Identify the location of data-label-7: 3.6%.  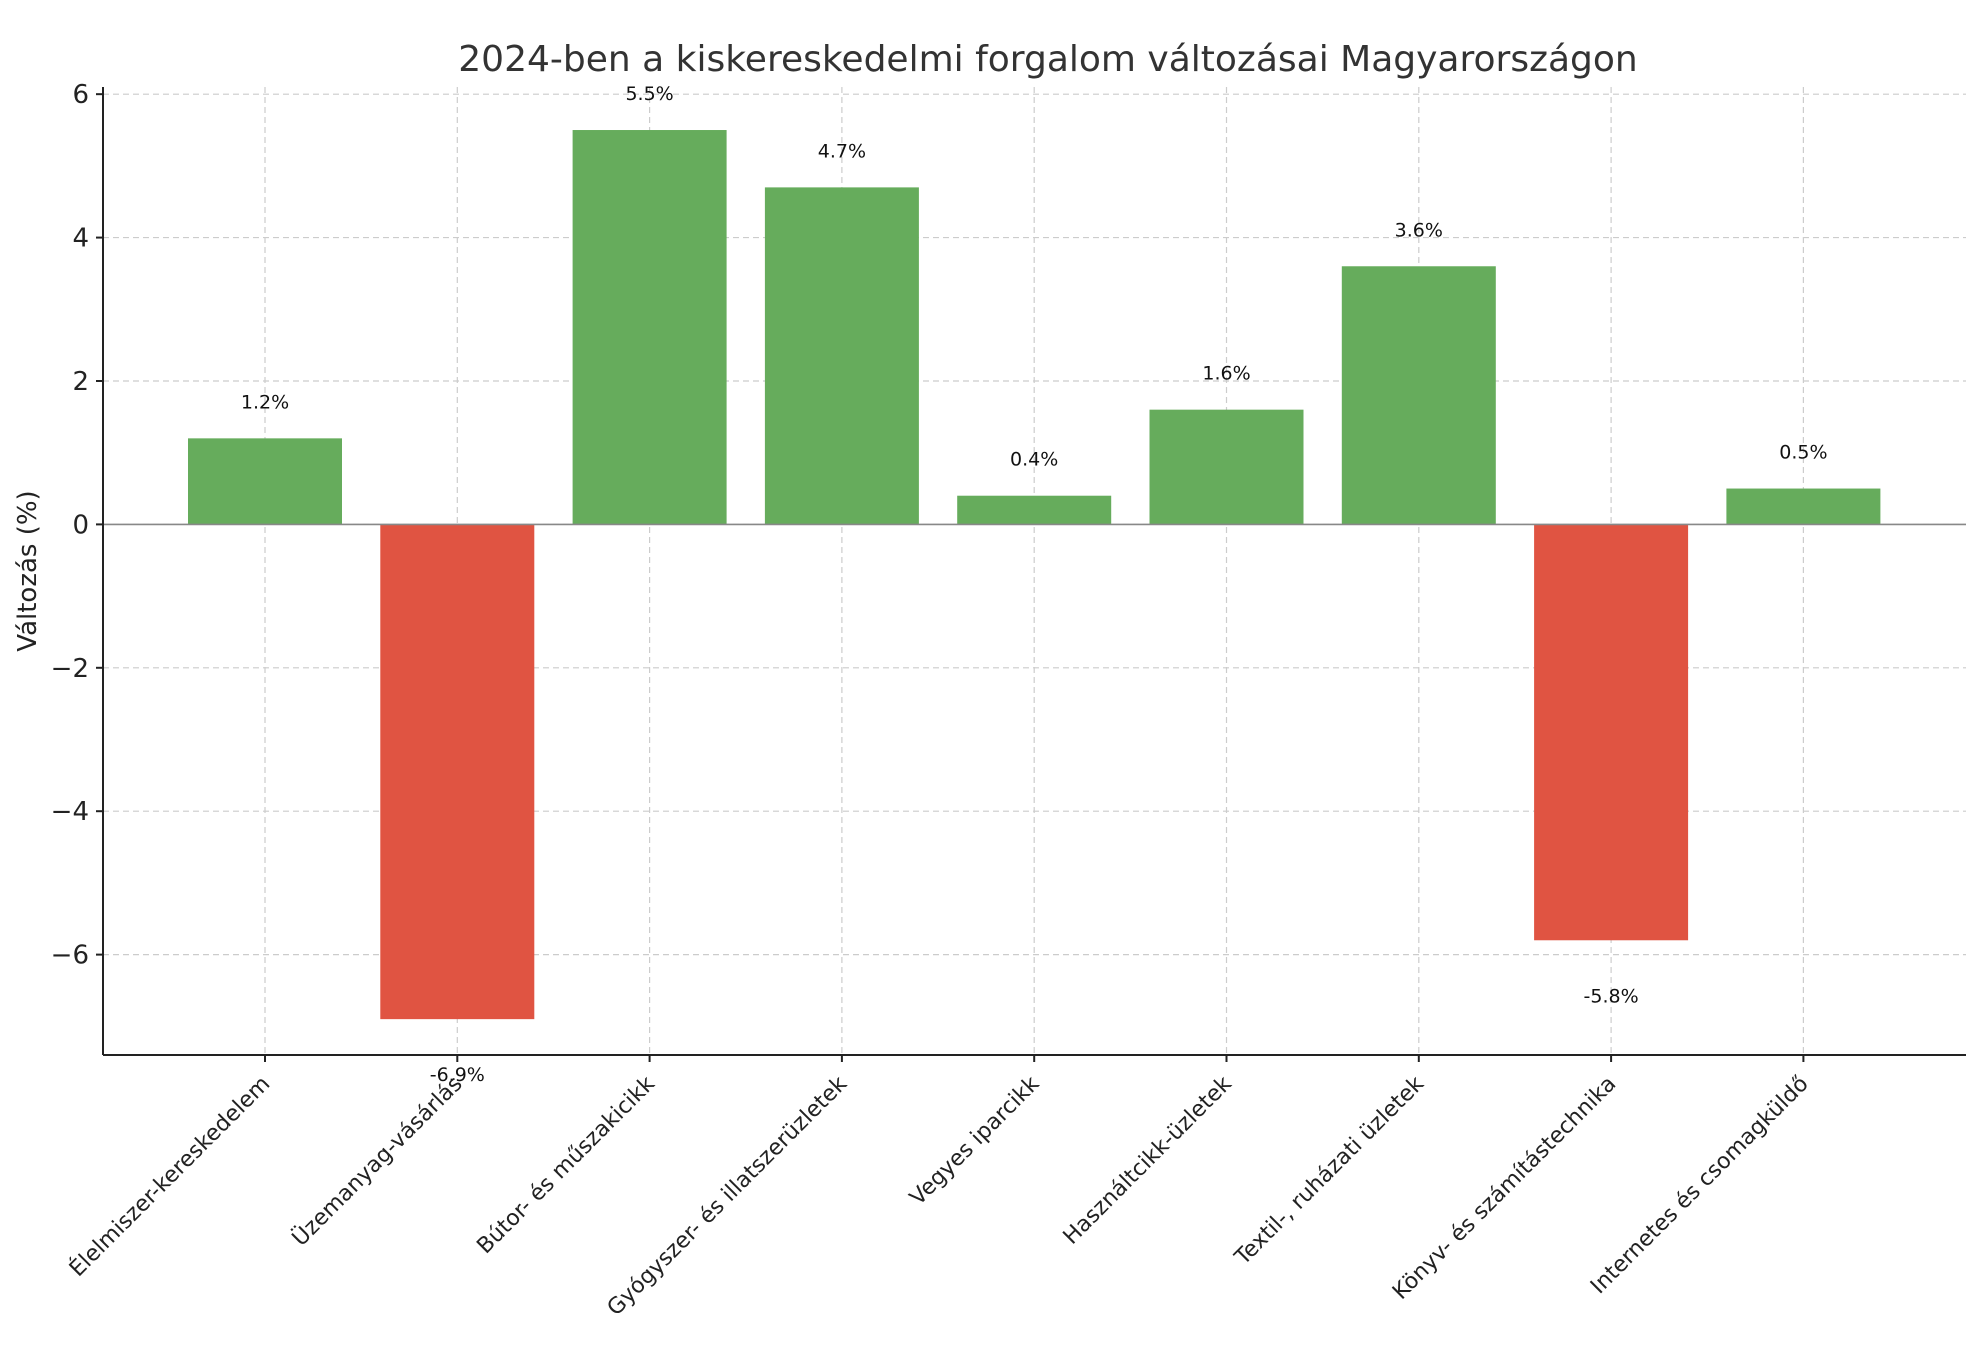
(1419, 230).